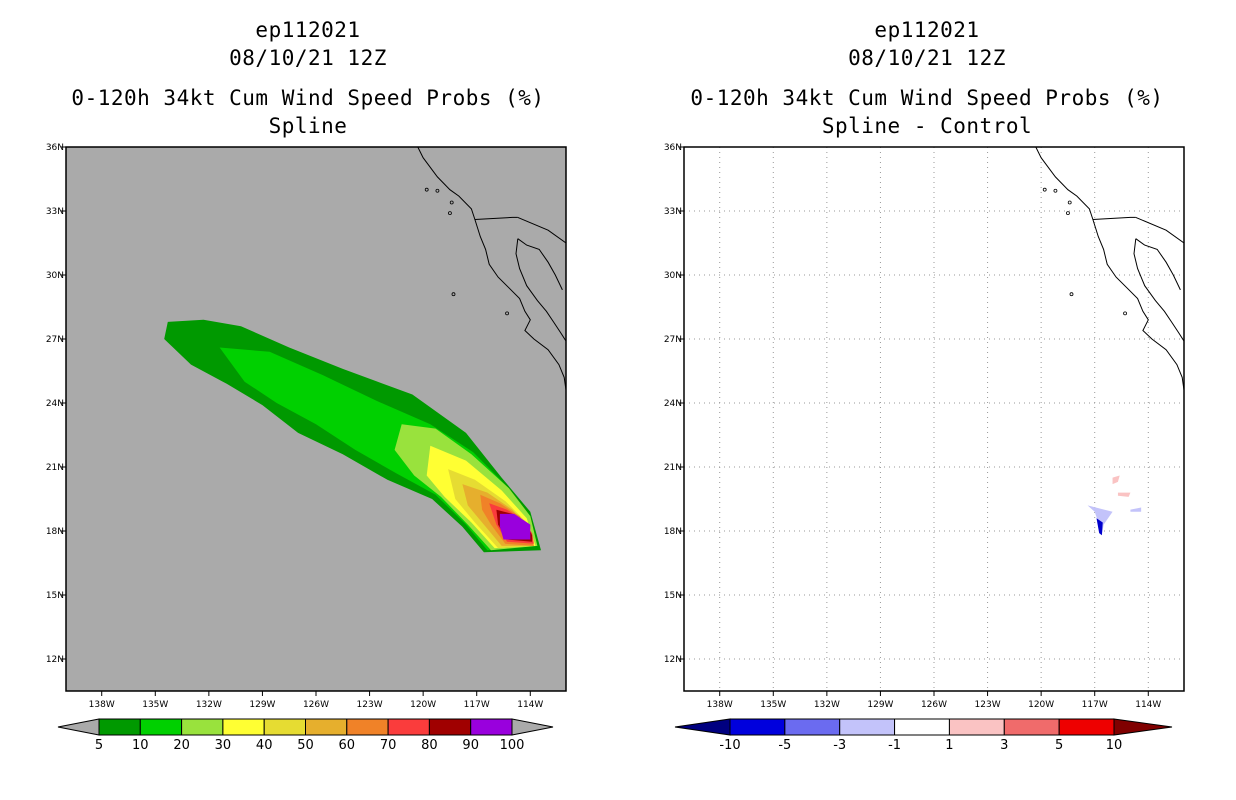 This screenshot has width=1236, height=800. I want to click on left-title-product: 0-120h 34kt Cum Wind Speed Probs (%), so click(308, 98).